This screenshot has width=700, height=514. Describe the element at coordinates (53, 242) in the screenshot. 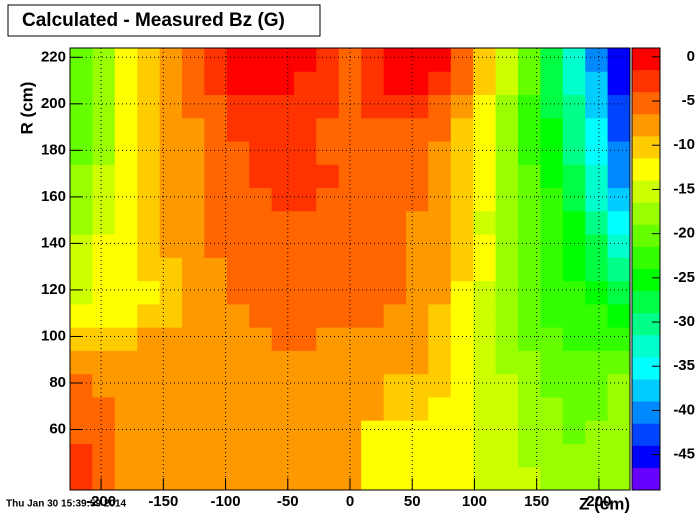

I see `y-tick-label: 140` at that location.